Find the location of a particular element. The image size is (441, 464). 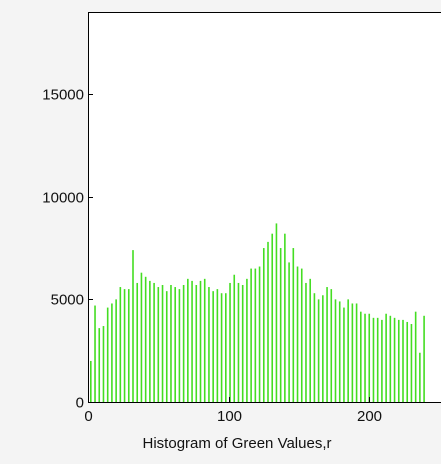

y-tick-label: 5000 is located at coordinates (67, 300).